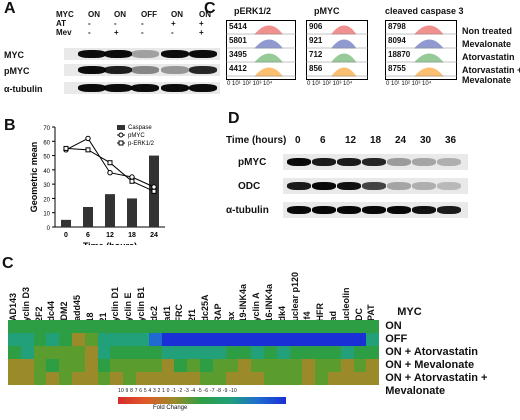 Image resolution: width=520 pixels, height=420 pixels. I want to click on y-tick-label: 60, so click(46, 143).